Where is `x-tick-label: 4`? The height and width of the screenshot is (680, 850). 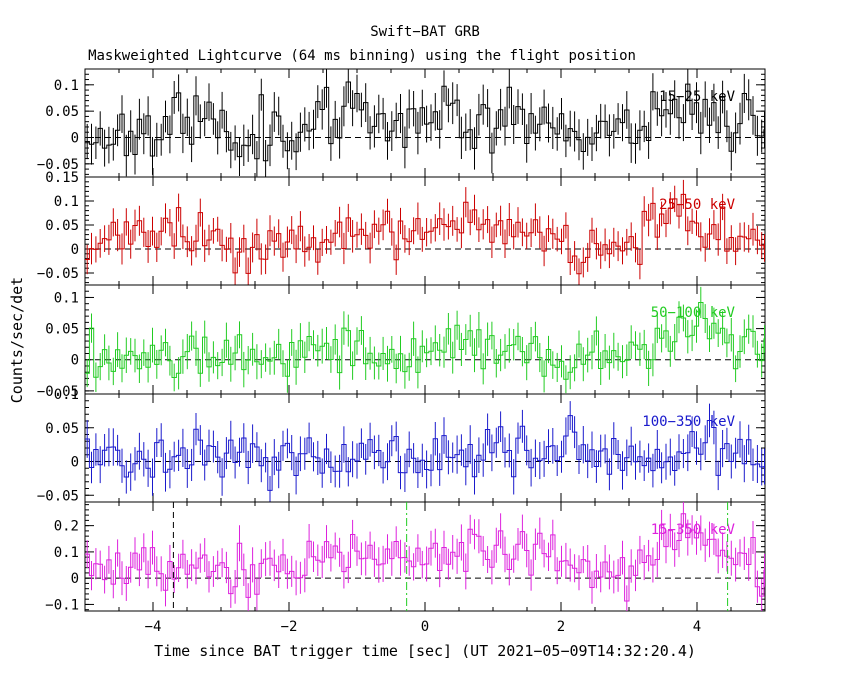 x-tick-label: 4 is located at coordinates (697, 627).